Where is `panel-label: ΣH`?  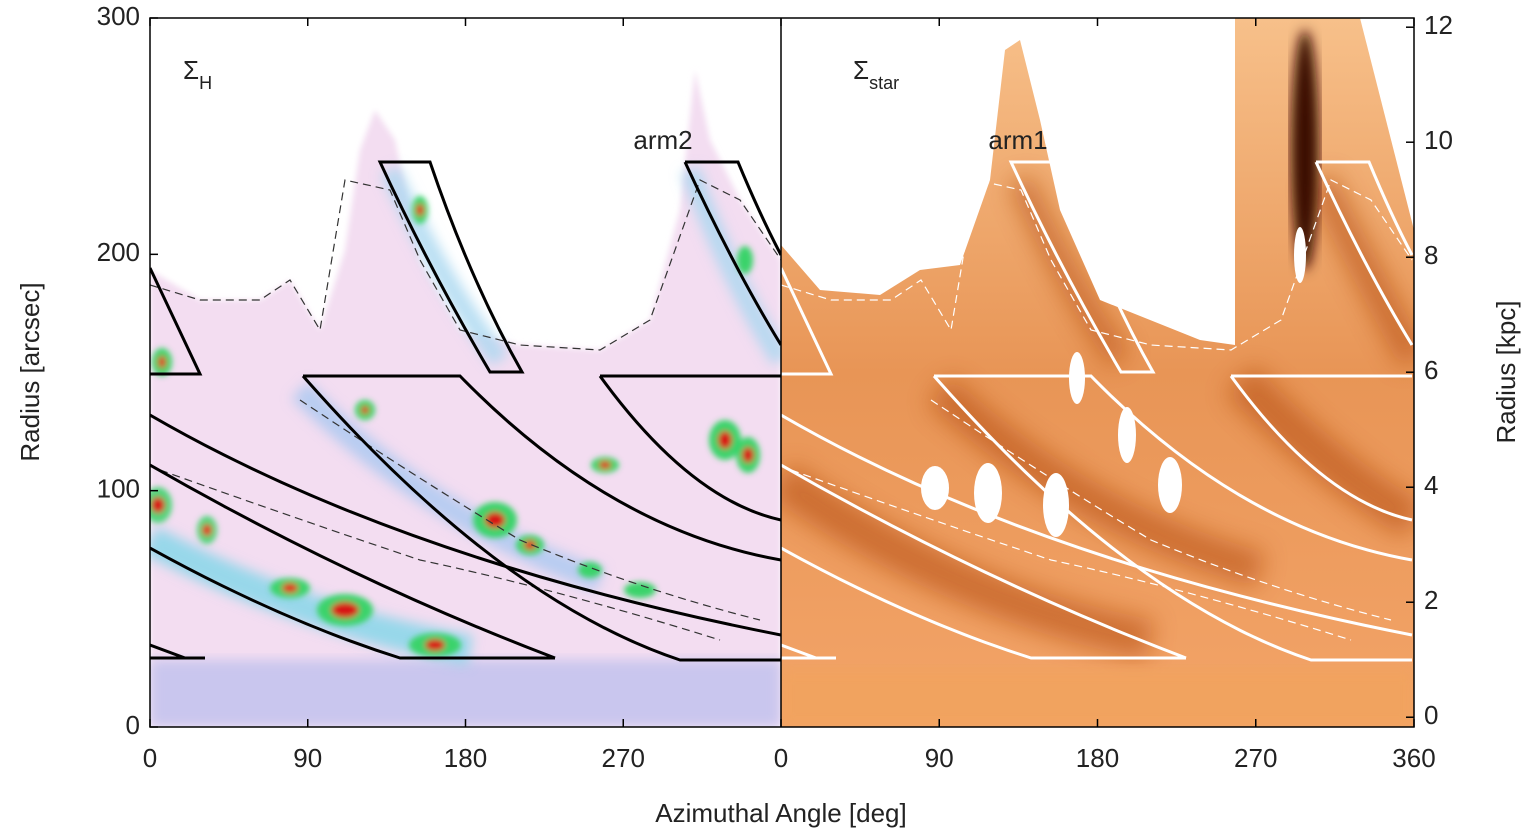 panel-label: ΣH is located at coordinates (197, 74).